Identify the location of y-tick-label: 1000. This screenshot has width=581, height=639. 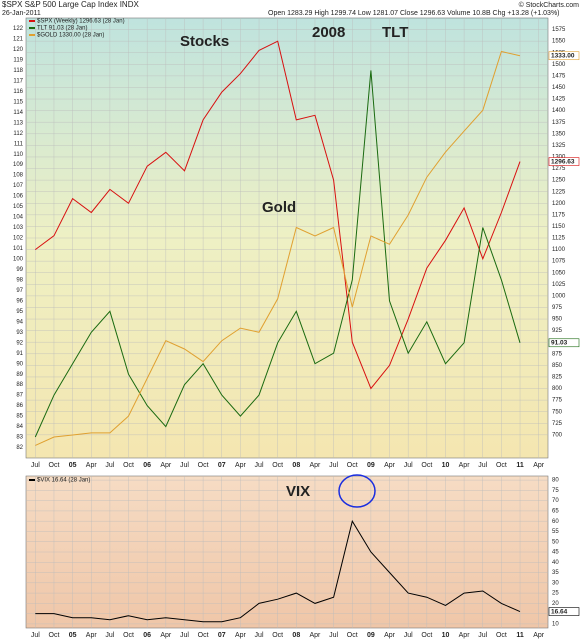
(559, 296).